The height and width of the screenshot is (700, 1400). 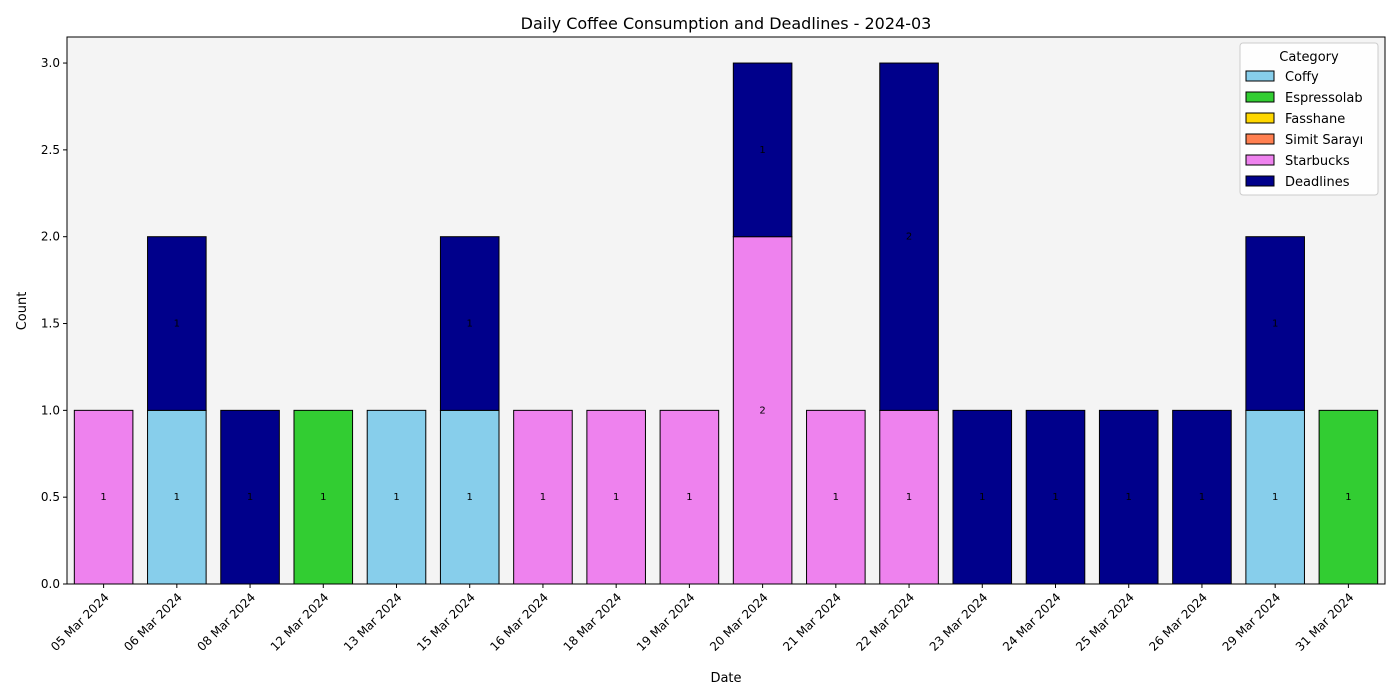 I want to click on legend-title: Category, so click(x=1309, y=57).